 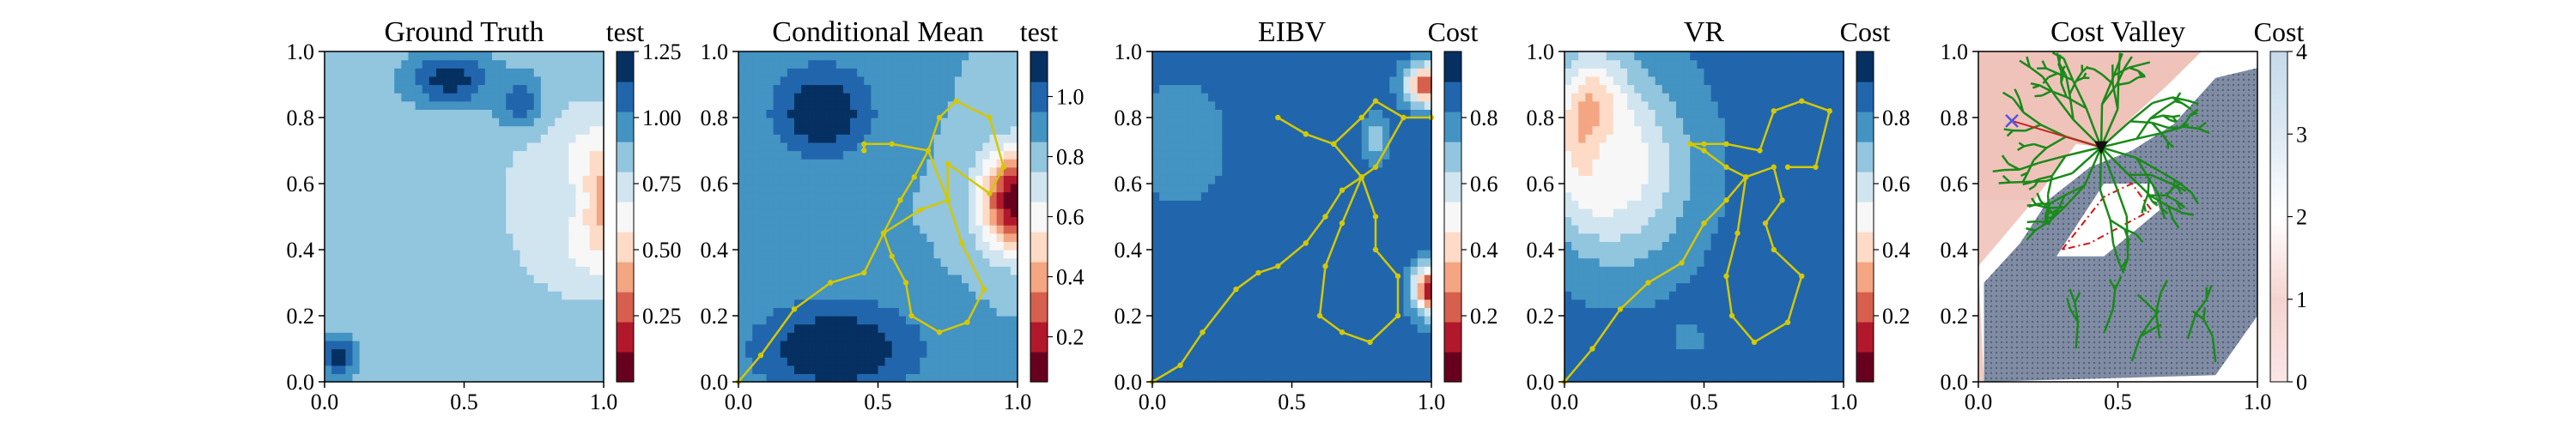 I want to click on colorbar-segment, so click(x=625, y=187).